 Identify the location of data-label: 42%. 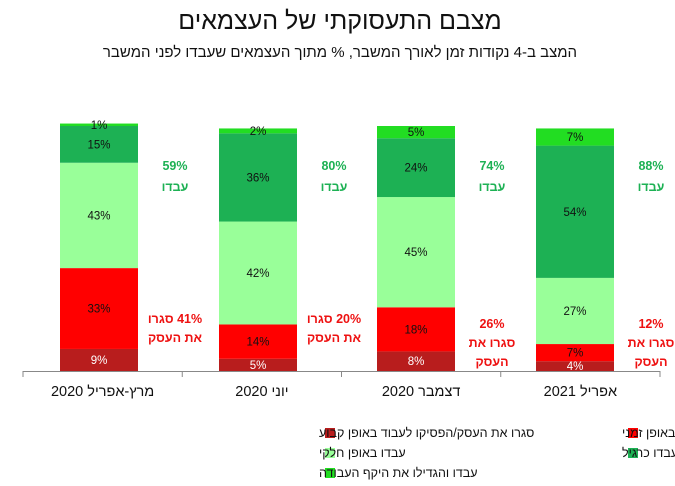
(257, 274).